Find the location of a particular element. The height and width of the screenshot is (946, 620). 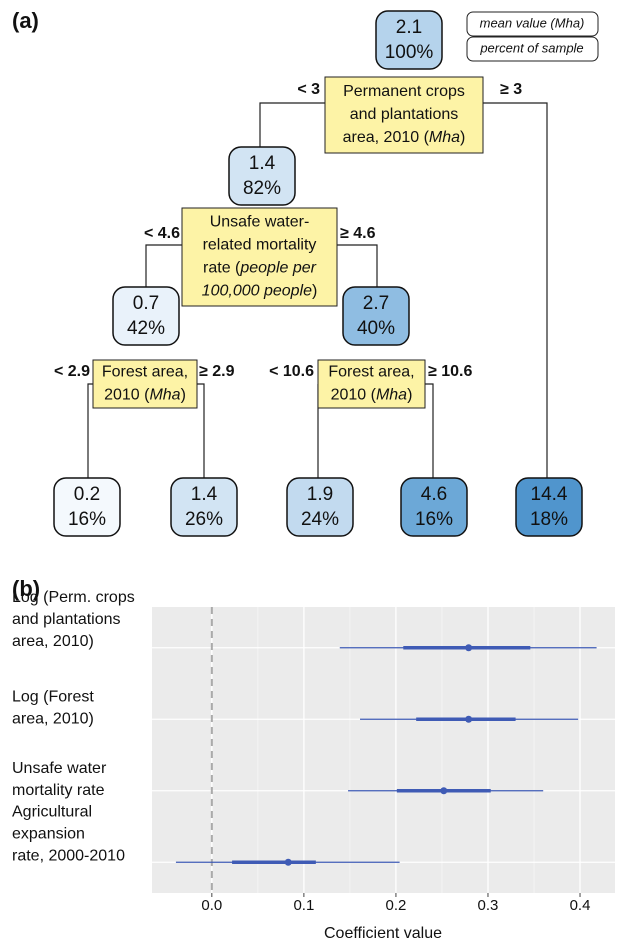

panel-label: (b) is located at coordinates (26, 588).